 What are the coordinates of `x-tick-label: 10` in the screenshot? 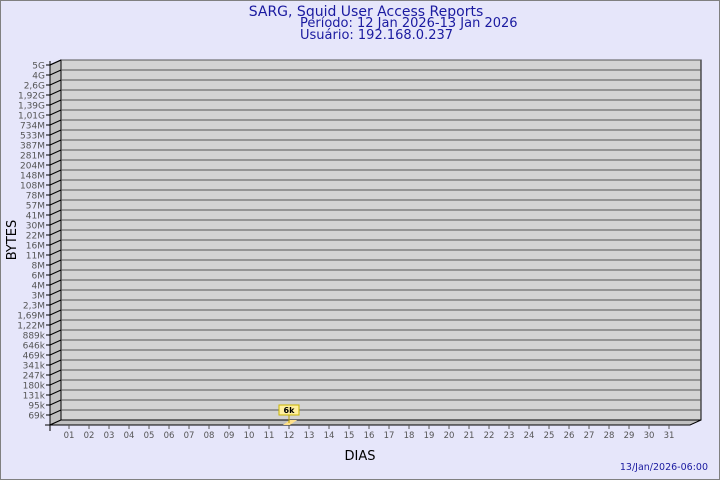 It's located at (249, 436).